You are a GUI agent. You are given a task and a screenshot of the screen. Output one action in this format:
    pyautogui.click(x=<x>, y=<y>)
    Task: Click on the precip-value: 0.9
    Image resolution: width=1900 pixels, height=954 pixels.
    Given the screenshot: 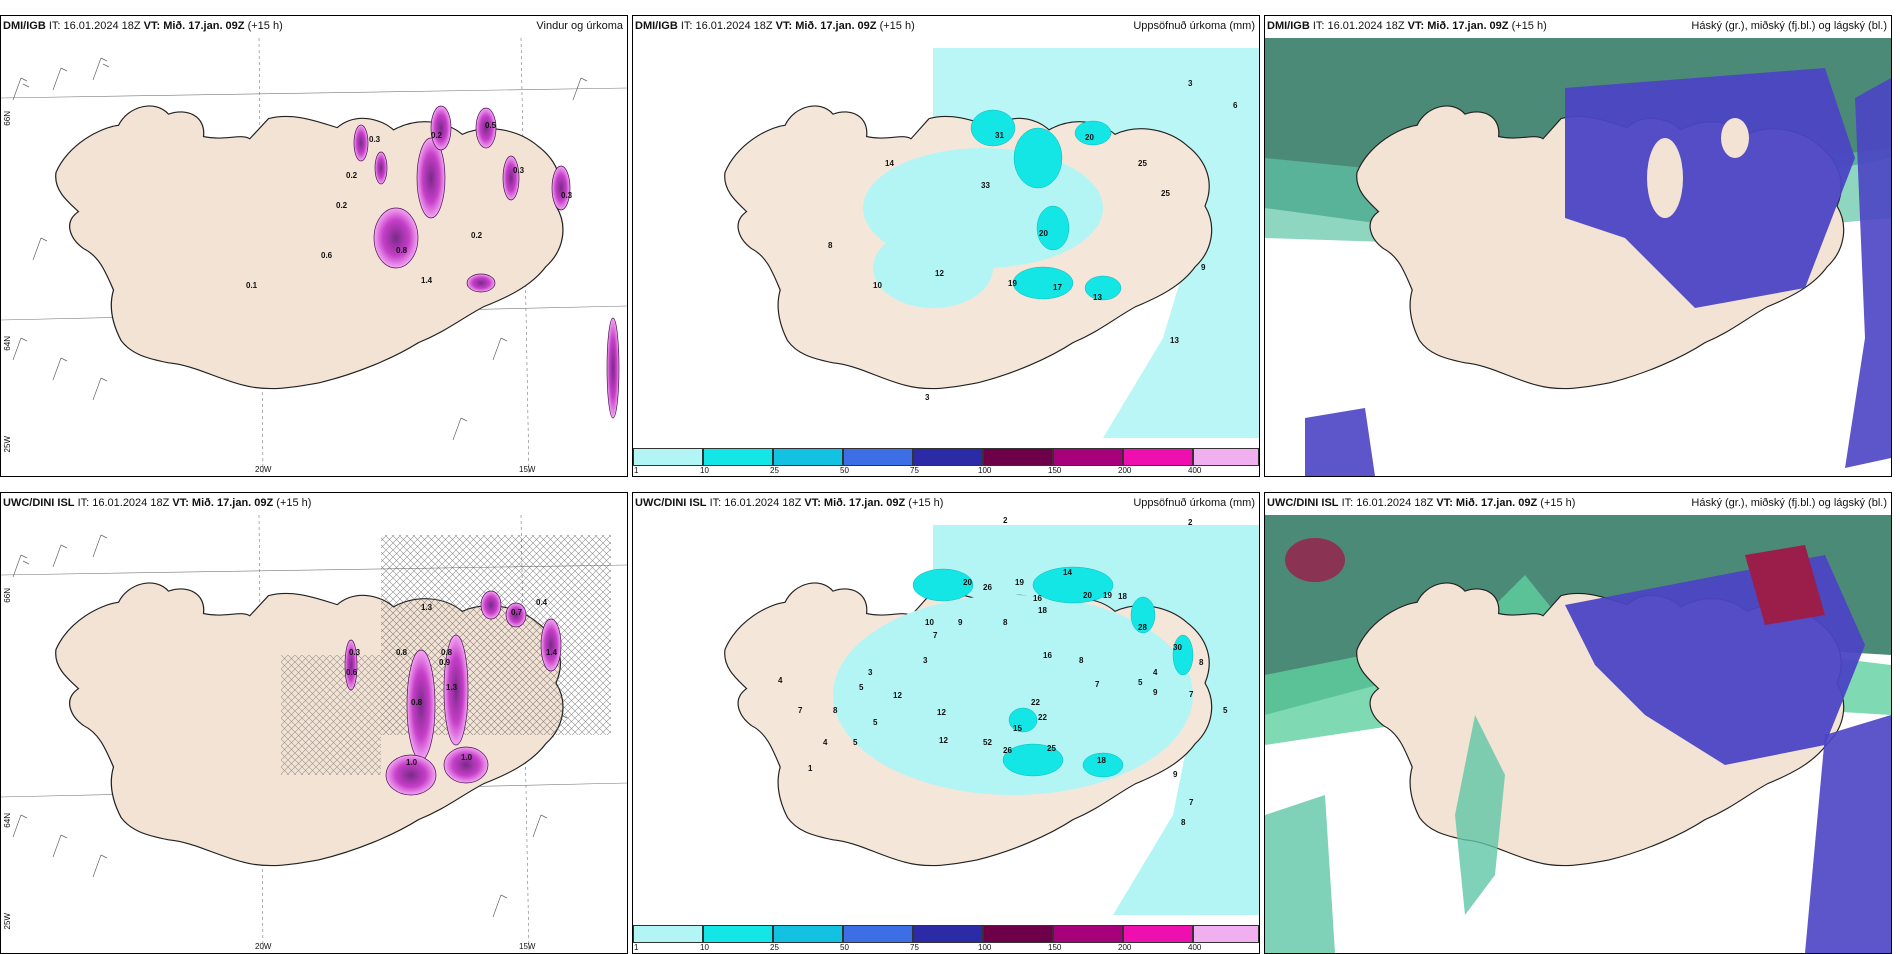 What is the action you would take?
    pyautogui.click(x=445, y=662)
    